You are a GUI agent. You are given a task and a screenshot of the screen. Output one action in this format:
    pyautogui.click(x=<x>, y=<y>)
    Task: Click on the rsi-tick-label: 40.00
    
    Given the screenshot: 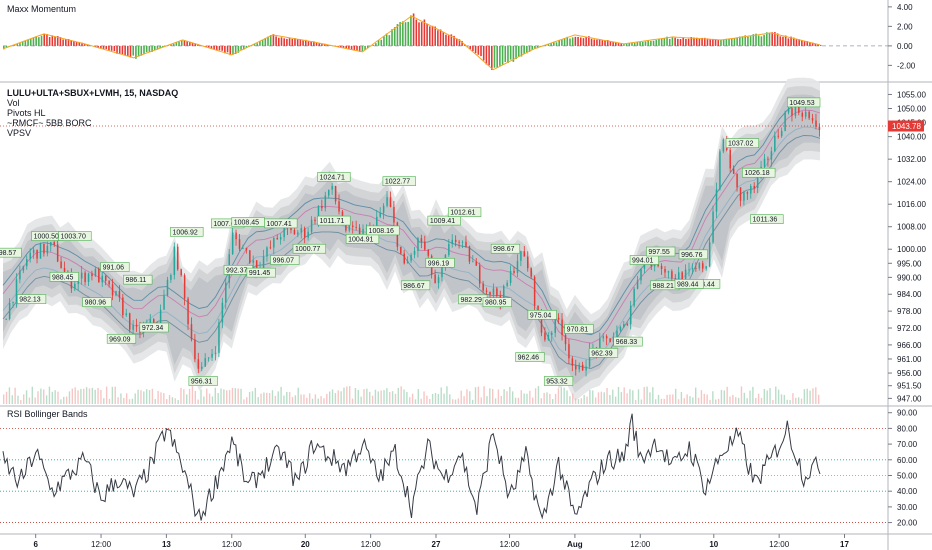 What is the action you would take?
    pyautogui.click(x=907, y=491)
    